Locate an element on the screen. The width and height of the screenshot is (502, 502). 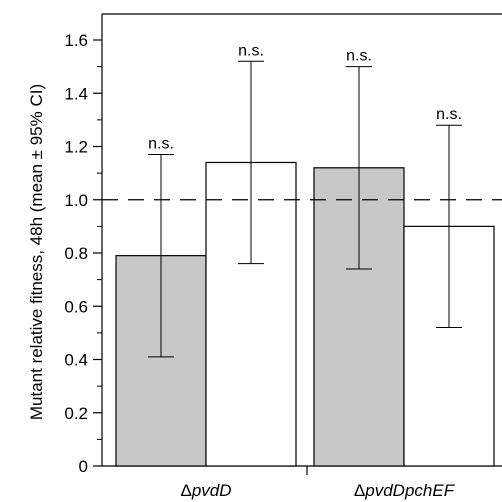
y-tick-label: 0.2 is located at coordinates (76, 413).